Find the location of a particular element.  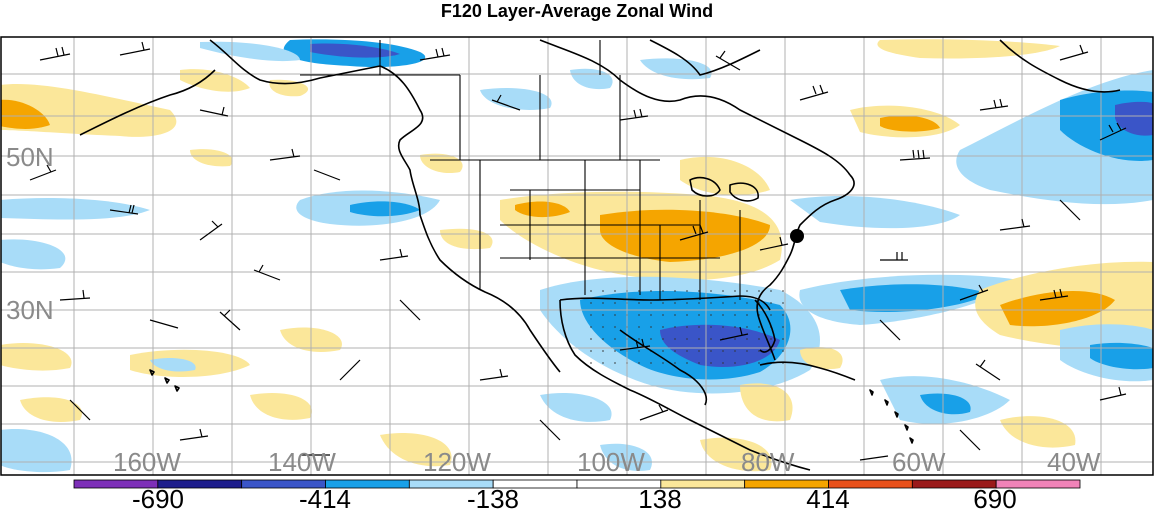

colorbar-label-414: 414 is located at coordinates (827, 497).